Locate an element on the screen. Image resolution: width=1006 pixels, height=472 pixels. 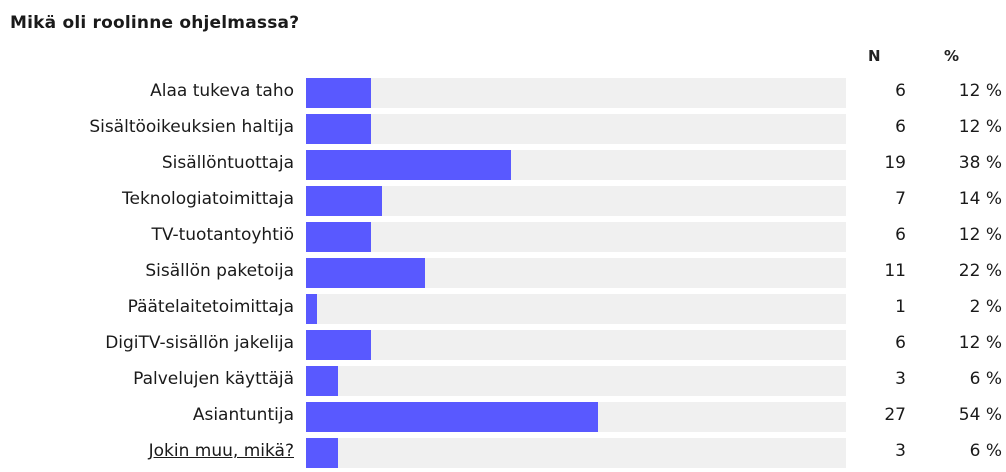
percent-value: 38 % is located at coordinates (980, 163).